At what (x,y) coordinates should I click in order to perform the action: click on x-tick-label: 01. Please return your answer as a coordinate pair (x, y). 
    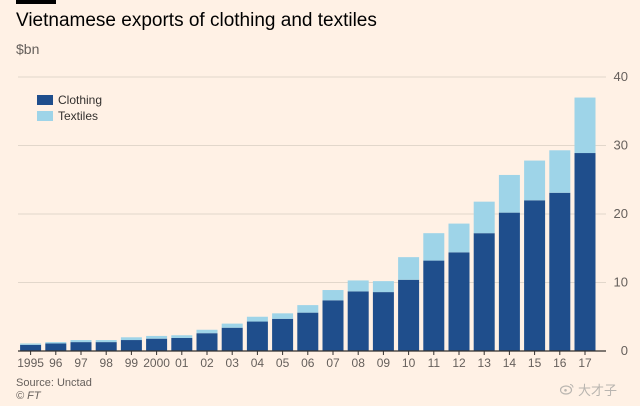
    Looking at the image, I should click on (182, 363).